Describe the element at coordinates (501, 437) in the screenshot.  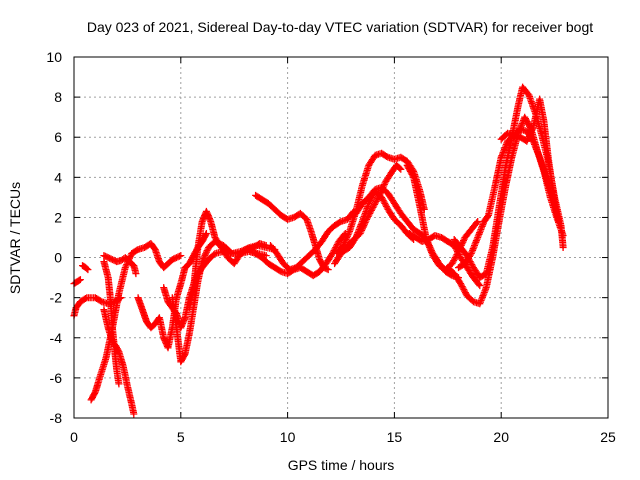
I see `x-tick-label: 20` at that location.